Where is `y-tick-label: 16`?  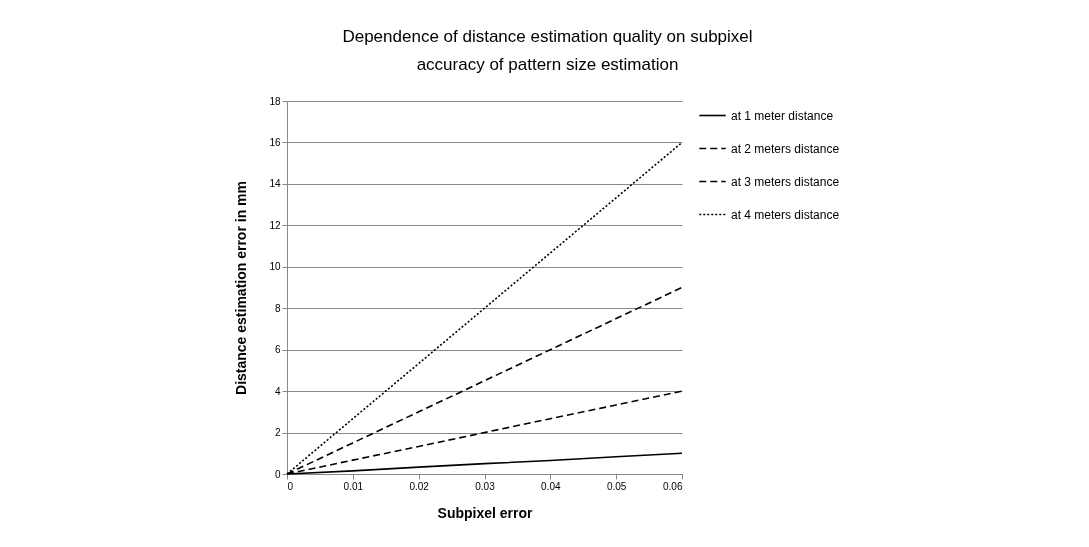 y-tick-label: 16 is located at coordinates (275, 142).